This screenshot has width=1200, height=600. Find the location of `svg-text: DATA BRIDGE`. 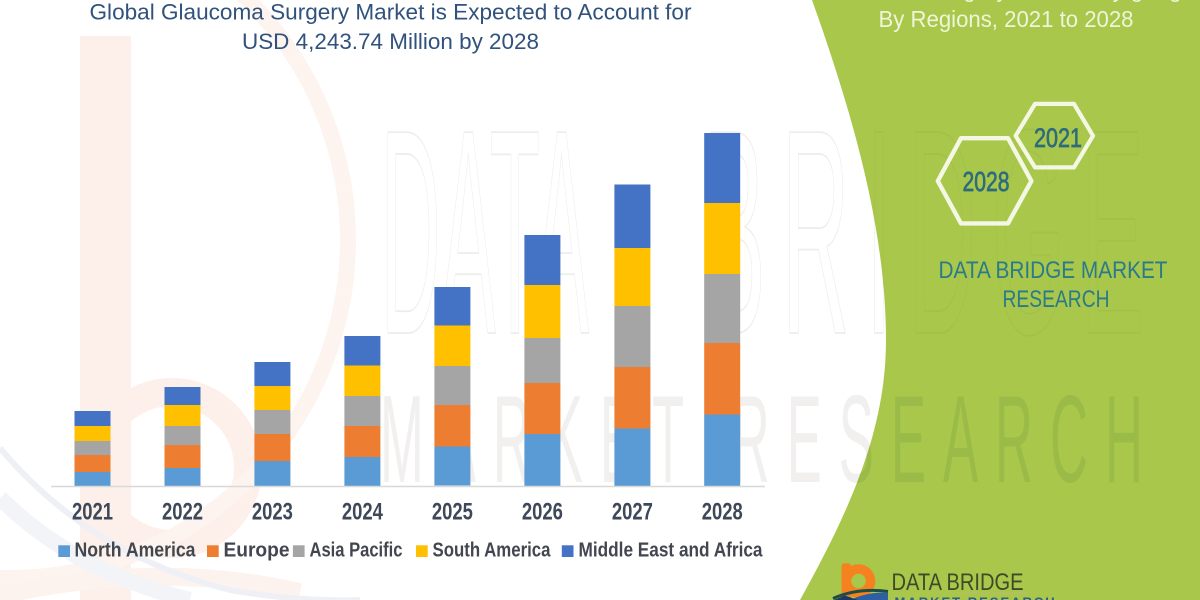

svg-text: DATA BRIDGE is located at coordinates (958, 582).